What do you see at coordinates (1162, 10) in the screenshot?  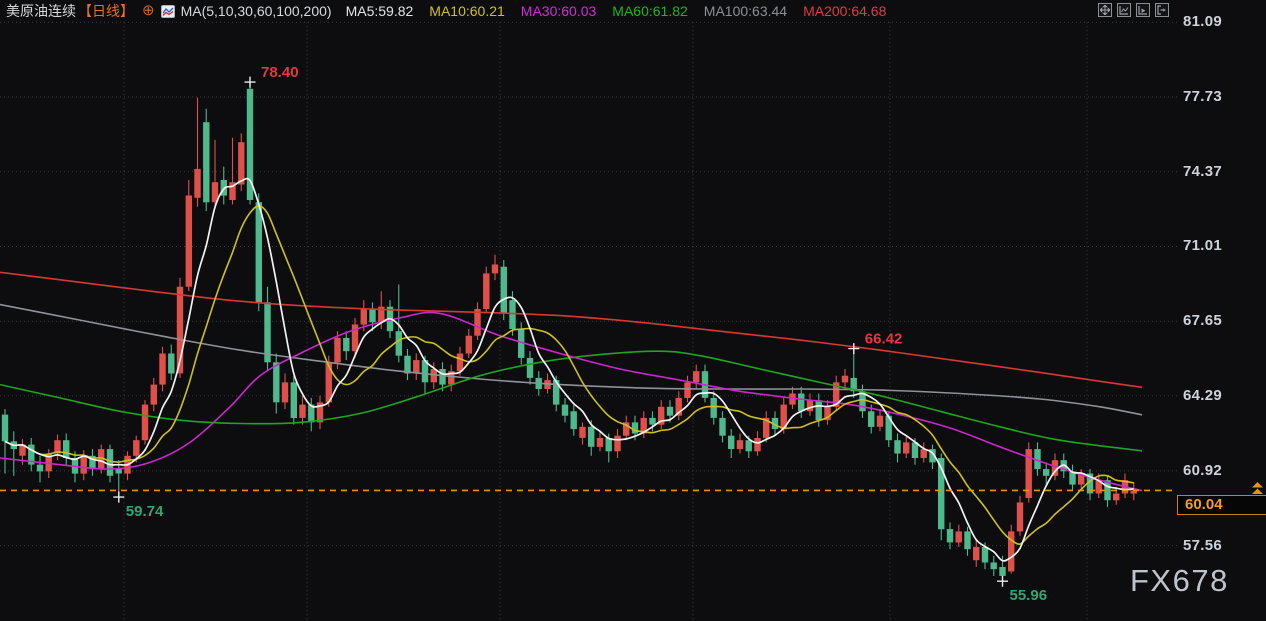 I see `export-icon` at bounding box center [1162, 10].